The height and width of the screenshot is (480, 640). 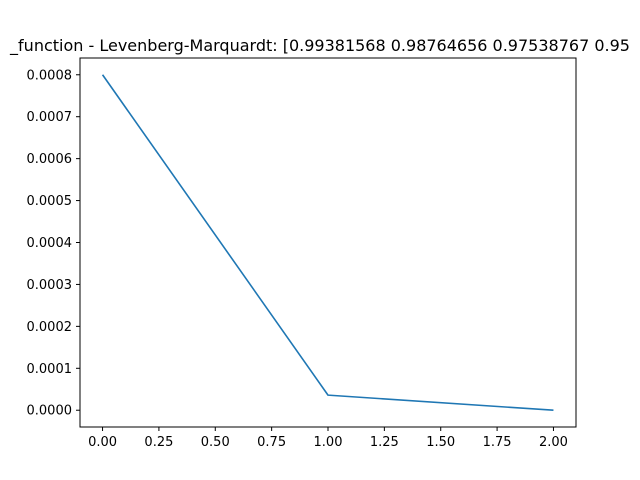 I want to click on y-tick-label: 0.0006, so click(x=50, y=159).